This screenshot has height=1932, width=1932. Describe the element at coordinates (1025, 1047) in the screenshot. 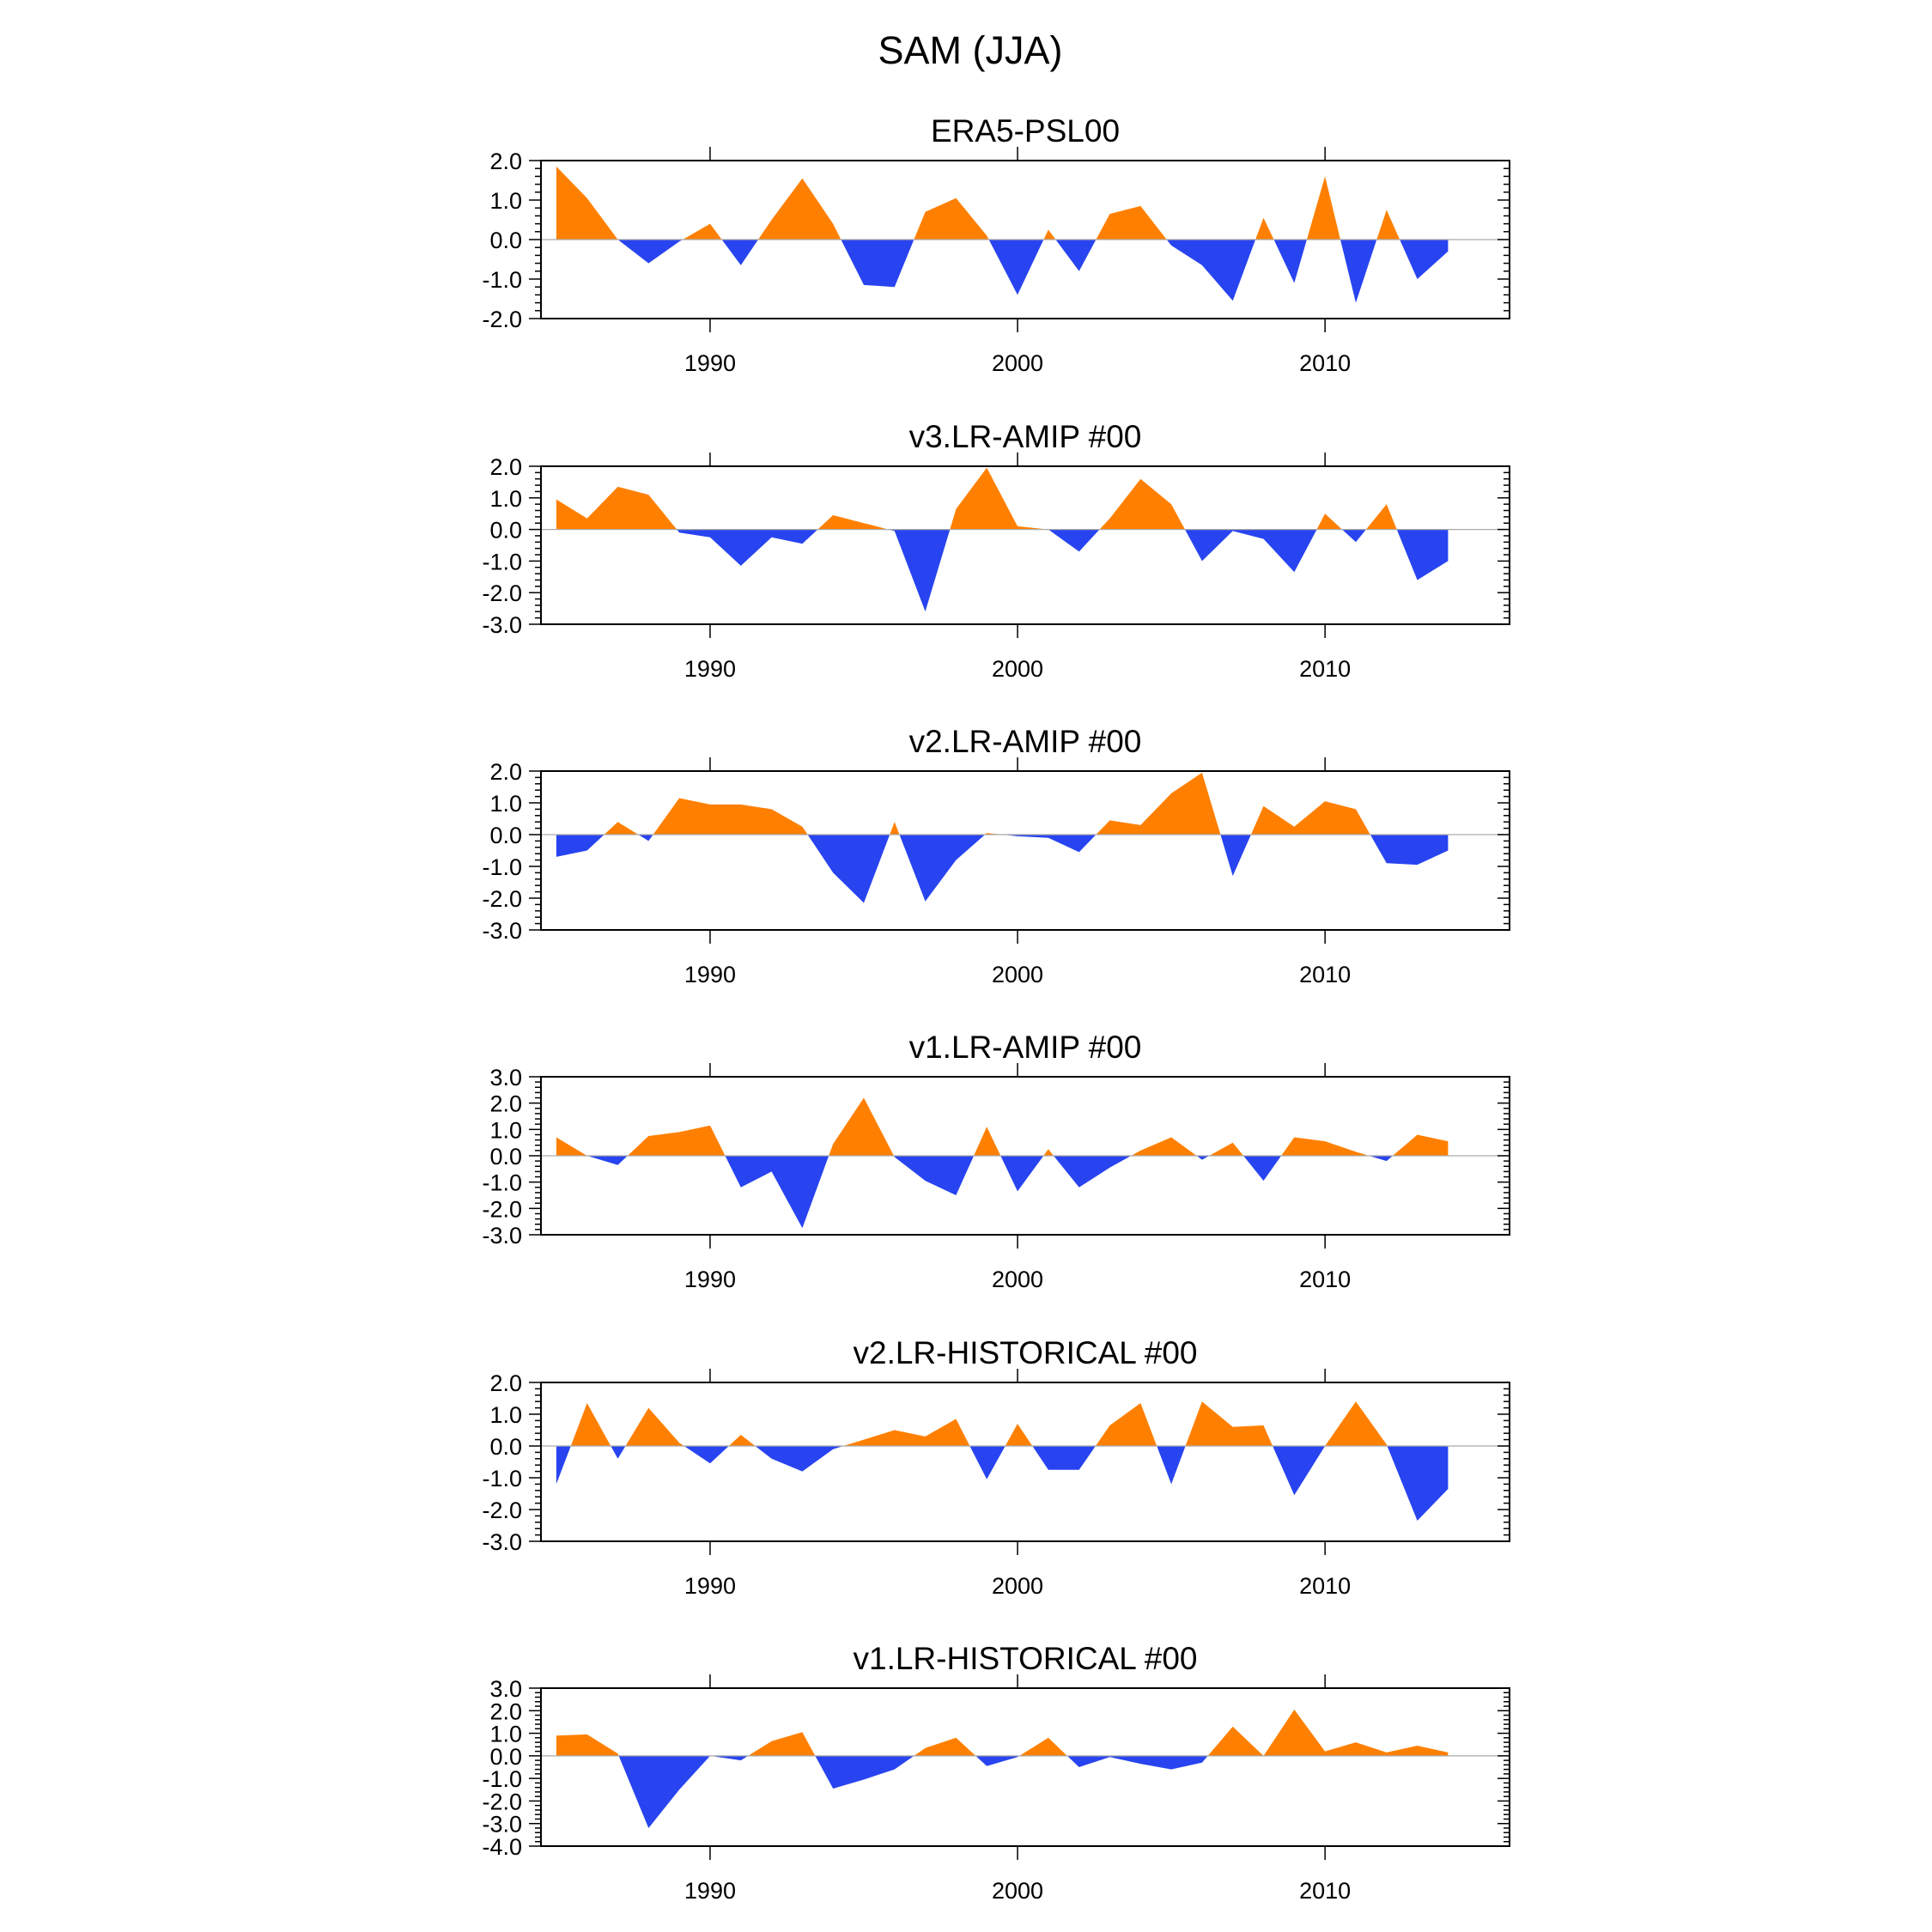

I see `panel-title: v1.LR-AMIP #00` at that location.